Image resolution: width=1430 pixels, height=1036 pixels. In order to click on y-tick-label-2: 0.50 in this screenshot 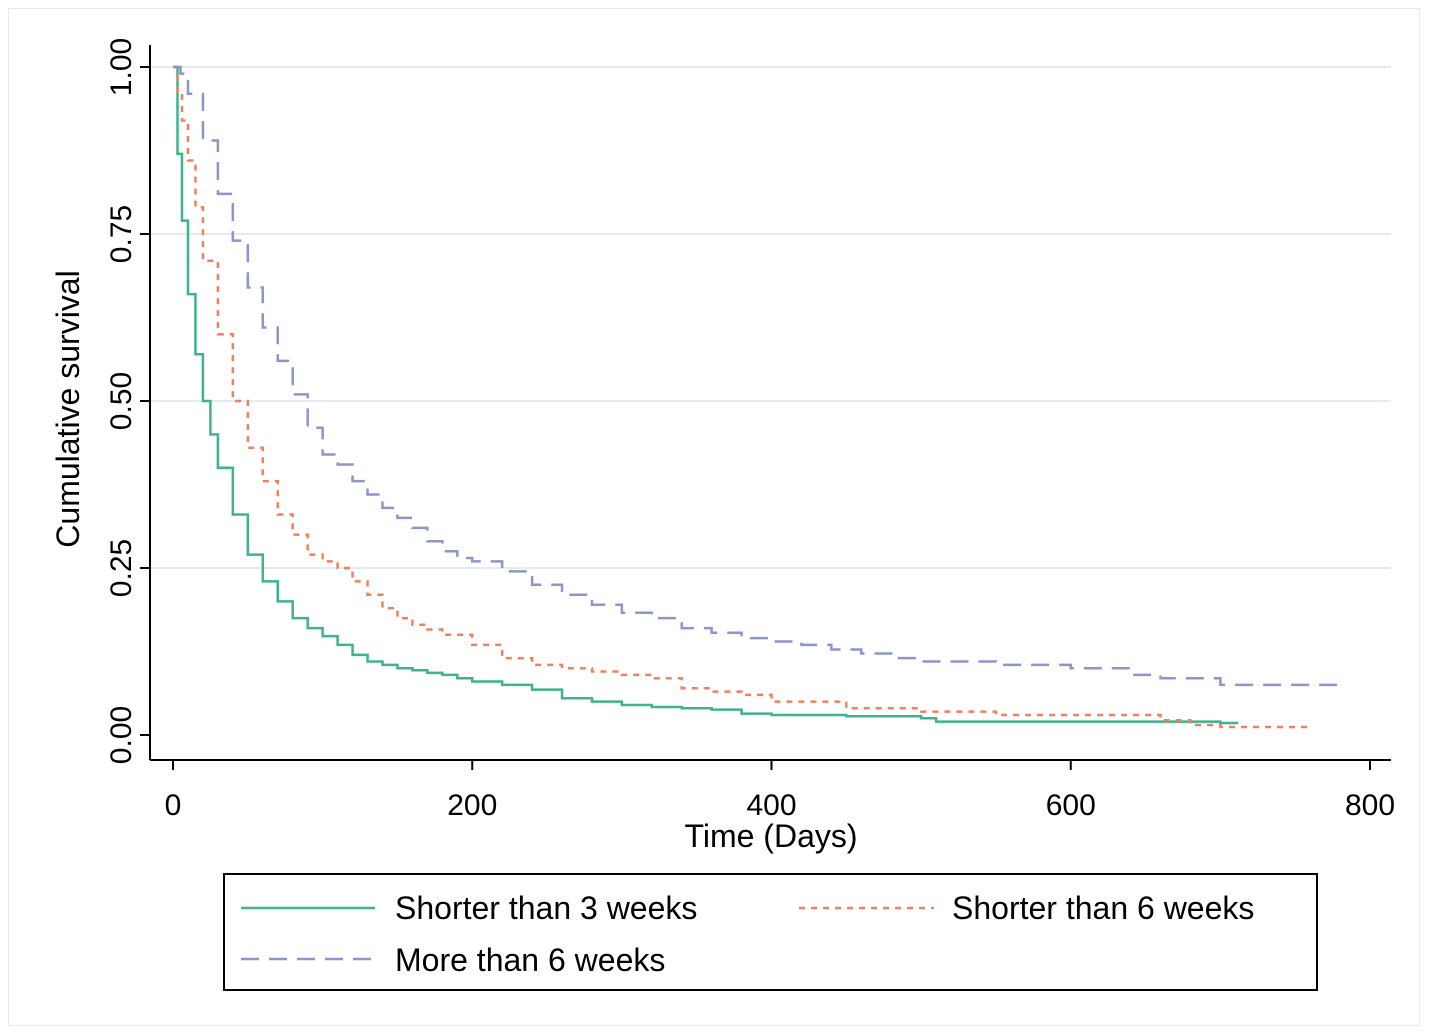, I will do `click(121, 401)`.